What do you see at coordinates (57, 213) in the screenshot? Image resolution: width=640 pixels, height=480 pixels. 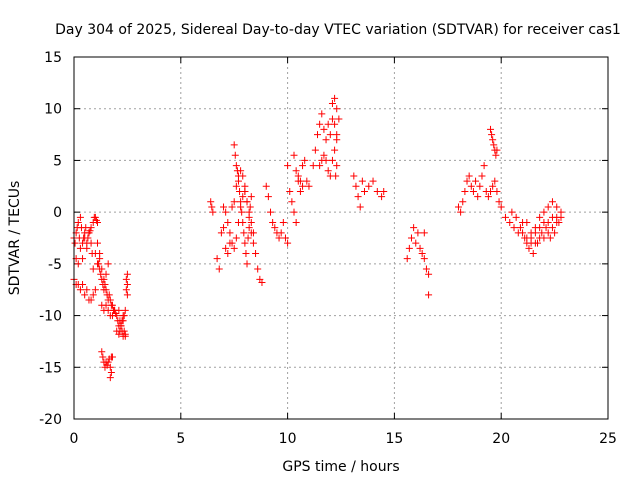 I see `y-tick-label: 0` at bounding box center [57, 213].